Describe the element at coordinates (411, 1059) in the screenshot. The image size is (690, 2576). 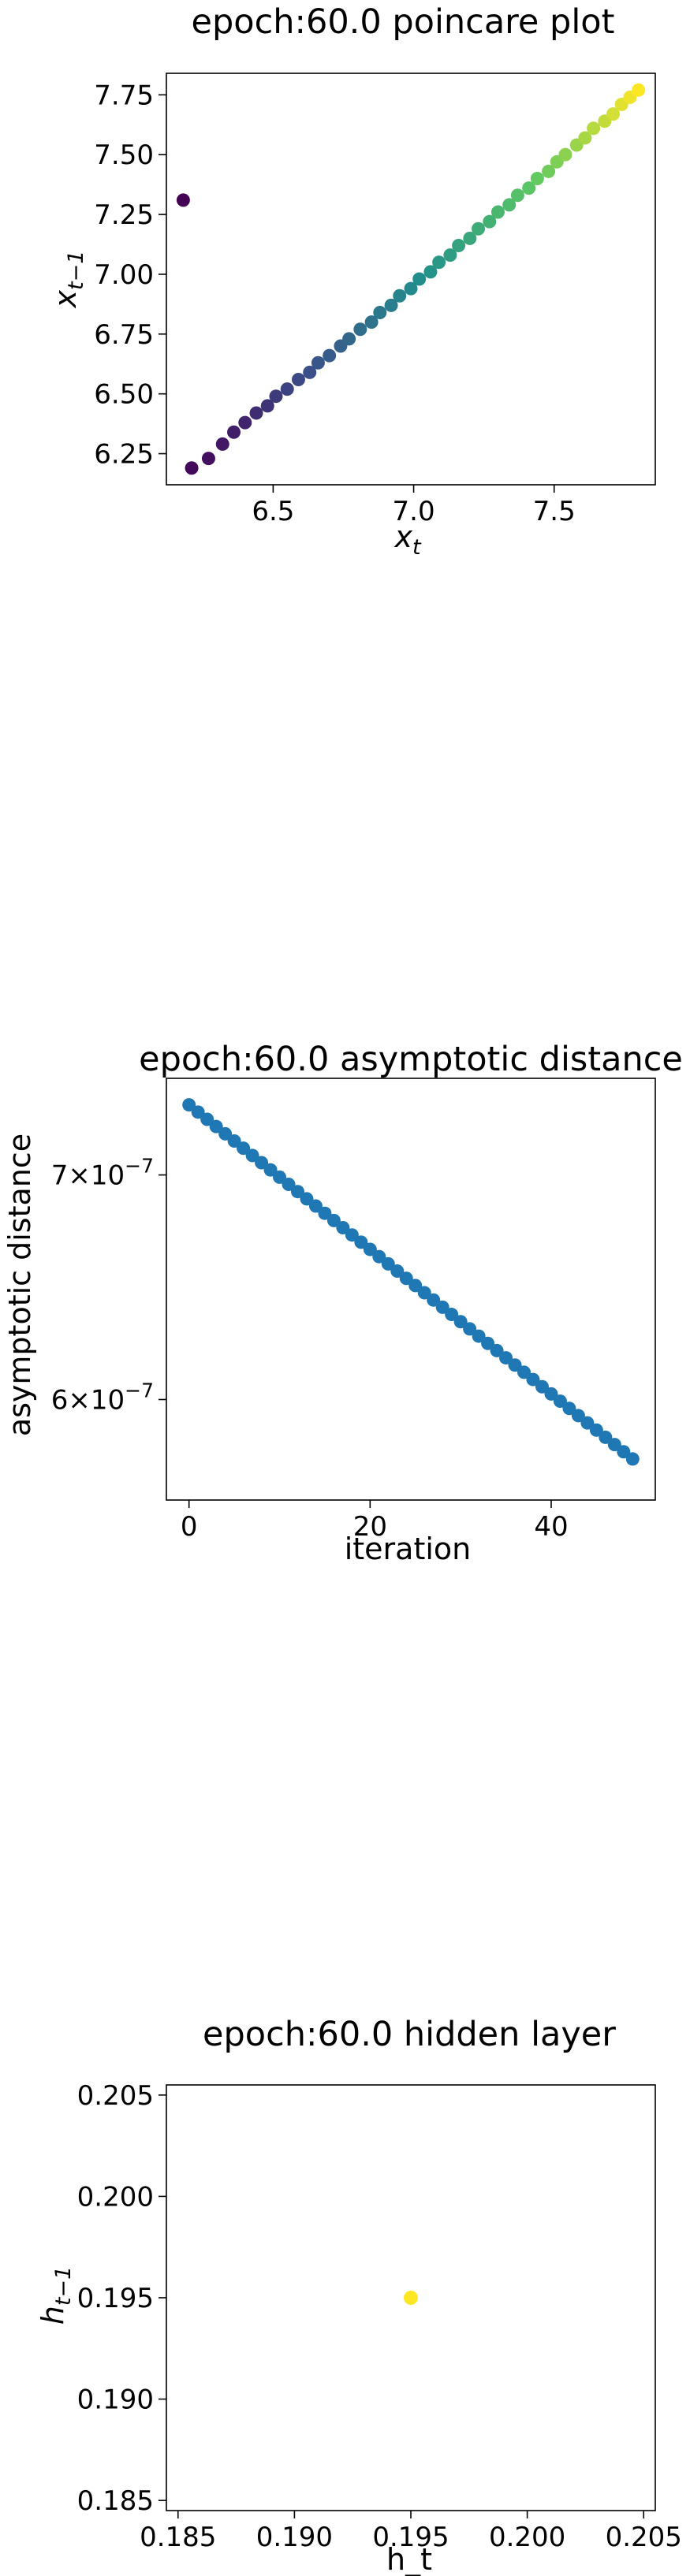
I see `chart-title: epoch:60.0 asymptotic distance` at that location.